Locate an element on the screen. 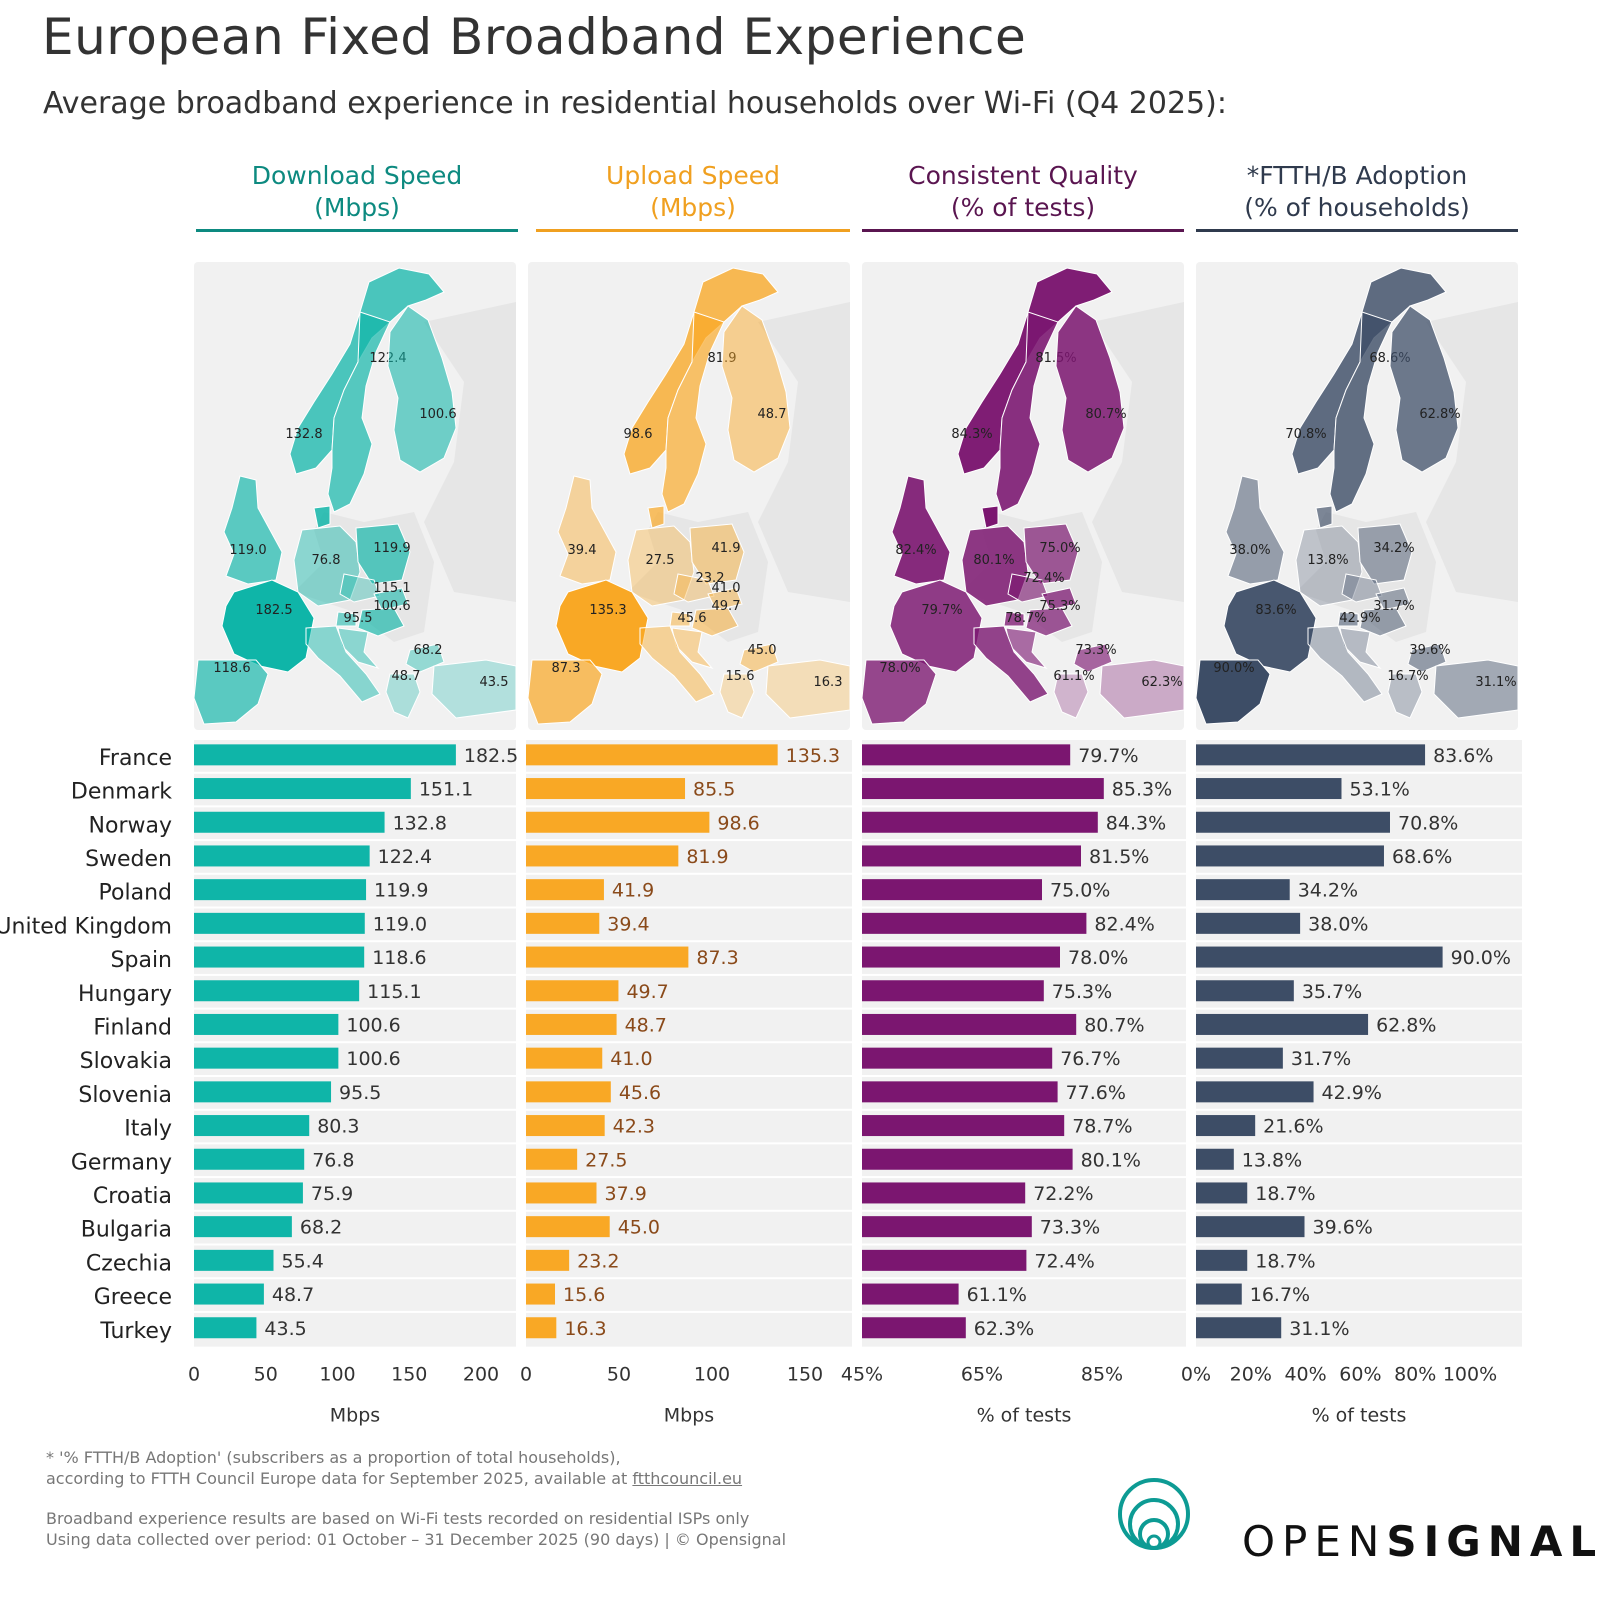 The width and height of the screenshot is (1600, 1600). upload-axis-label: Mbps is located at coordinates (689, 1416).